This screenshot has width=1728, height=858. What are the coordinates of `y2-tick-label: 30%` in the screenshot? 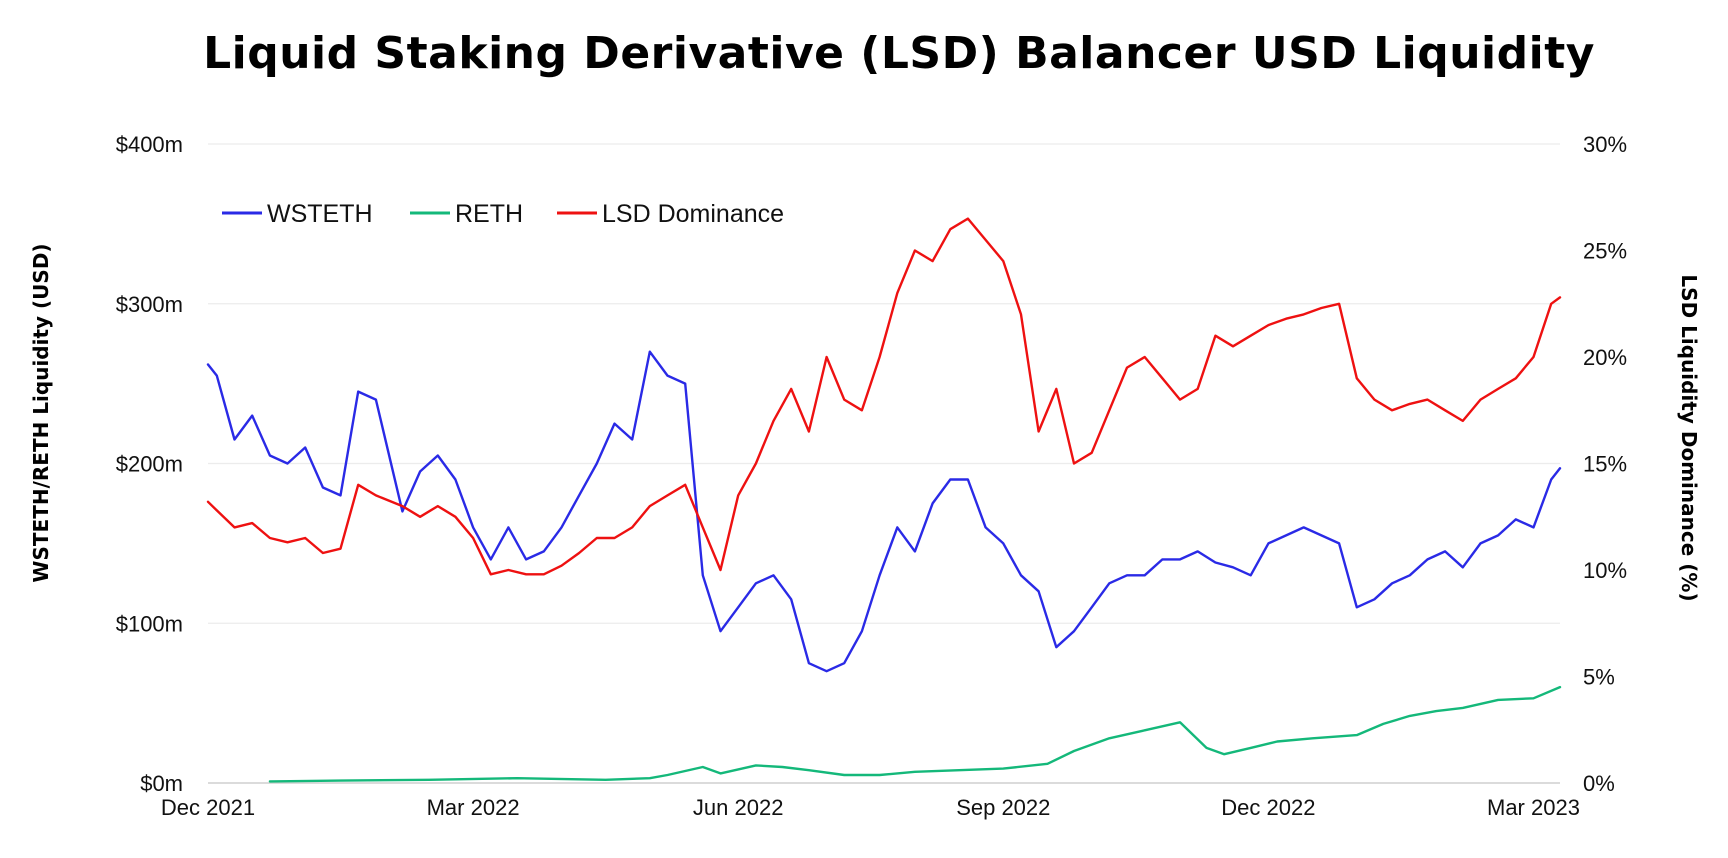 It's located at (1605, 144).